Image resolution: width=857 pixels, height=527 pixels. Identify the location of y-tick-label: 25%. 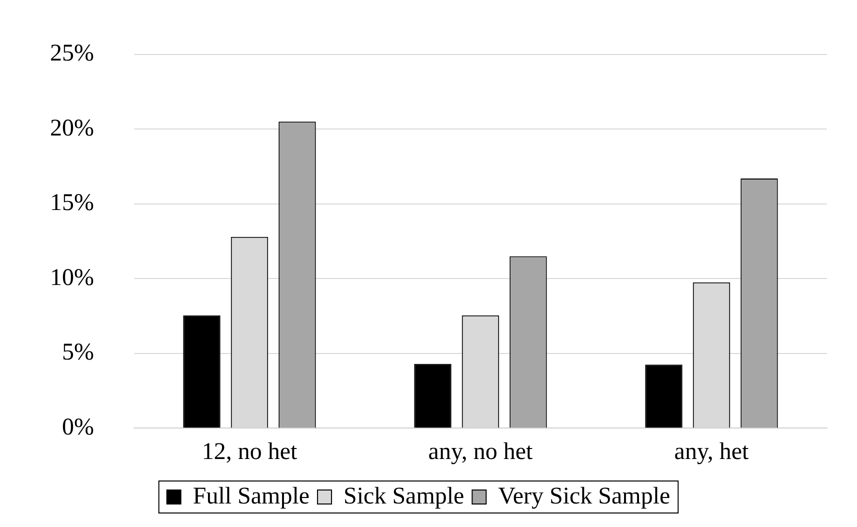
(72, 53).